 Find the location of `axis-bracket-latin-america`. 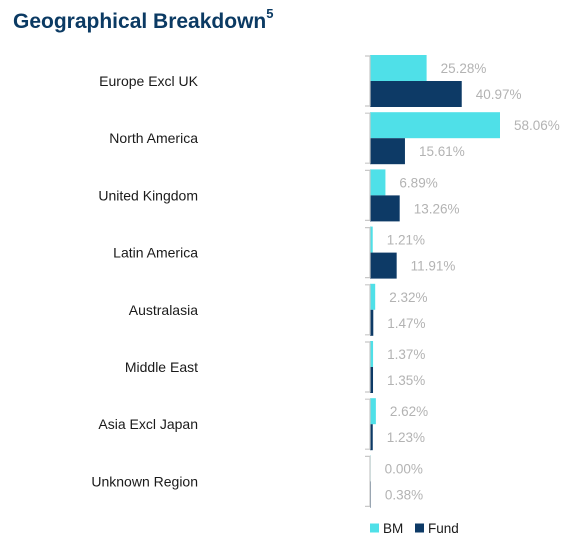

axis-bracket-latin-america is located at coordinates (368, 253).